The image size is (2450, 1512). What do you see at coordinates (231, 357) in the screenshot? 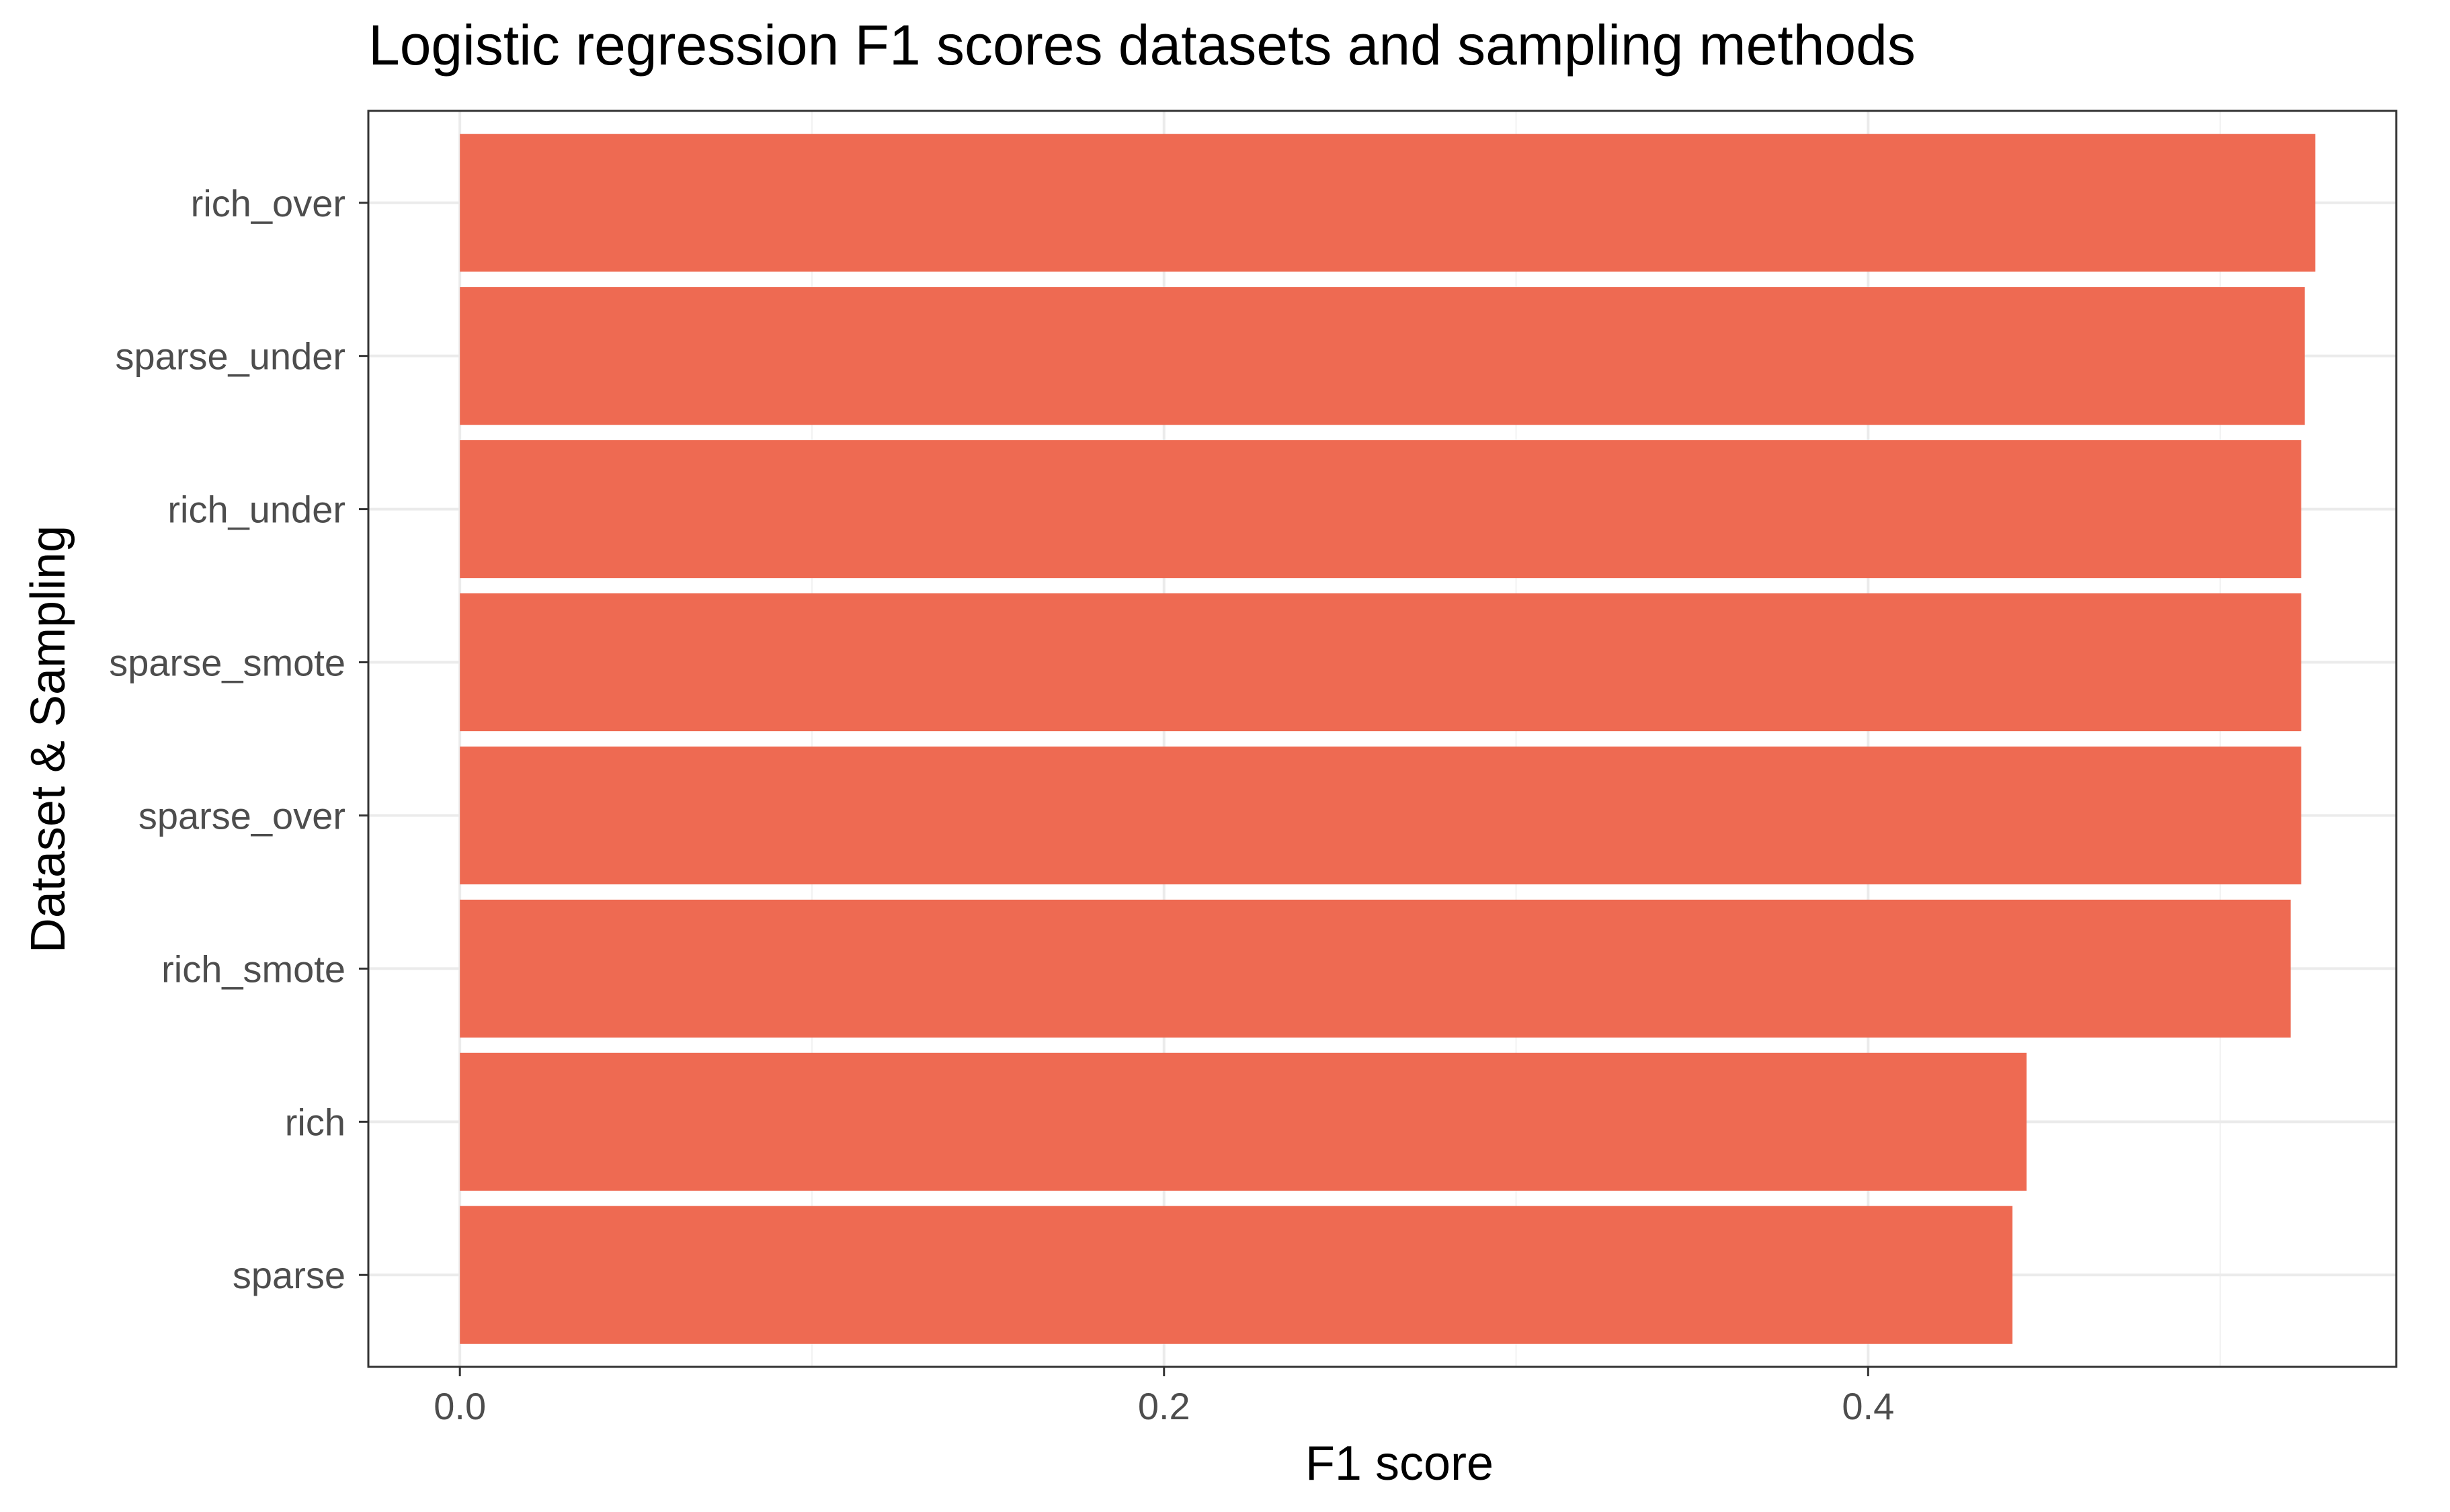
I see `y-tick-label: sparse_under` at bounding box center [231, 357].